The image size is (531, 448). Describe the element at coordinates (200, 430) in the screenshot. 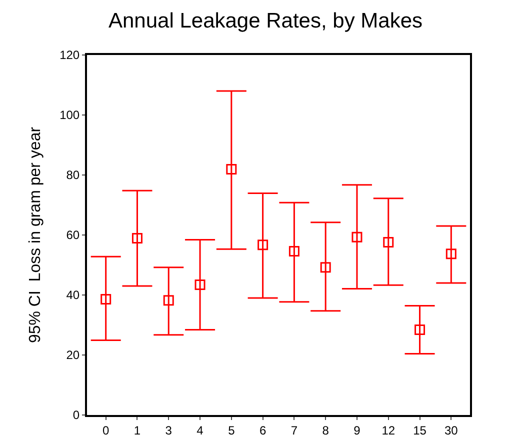

I see `x-tick-label: 4` at that location.